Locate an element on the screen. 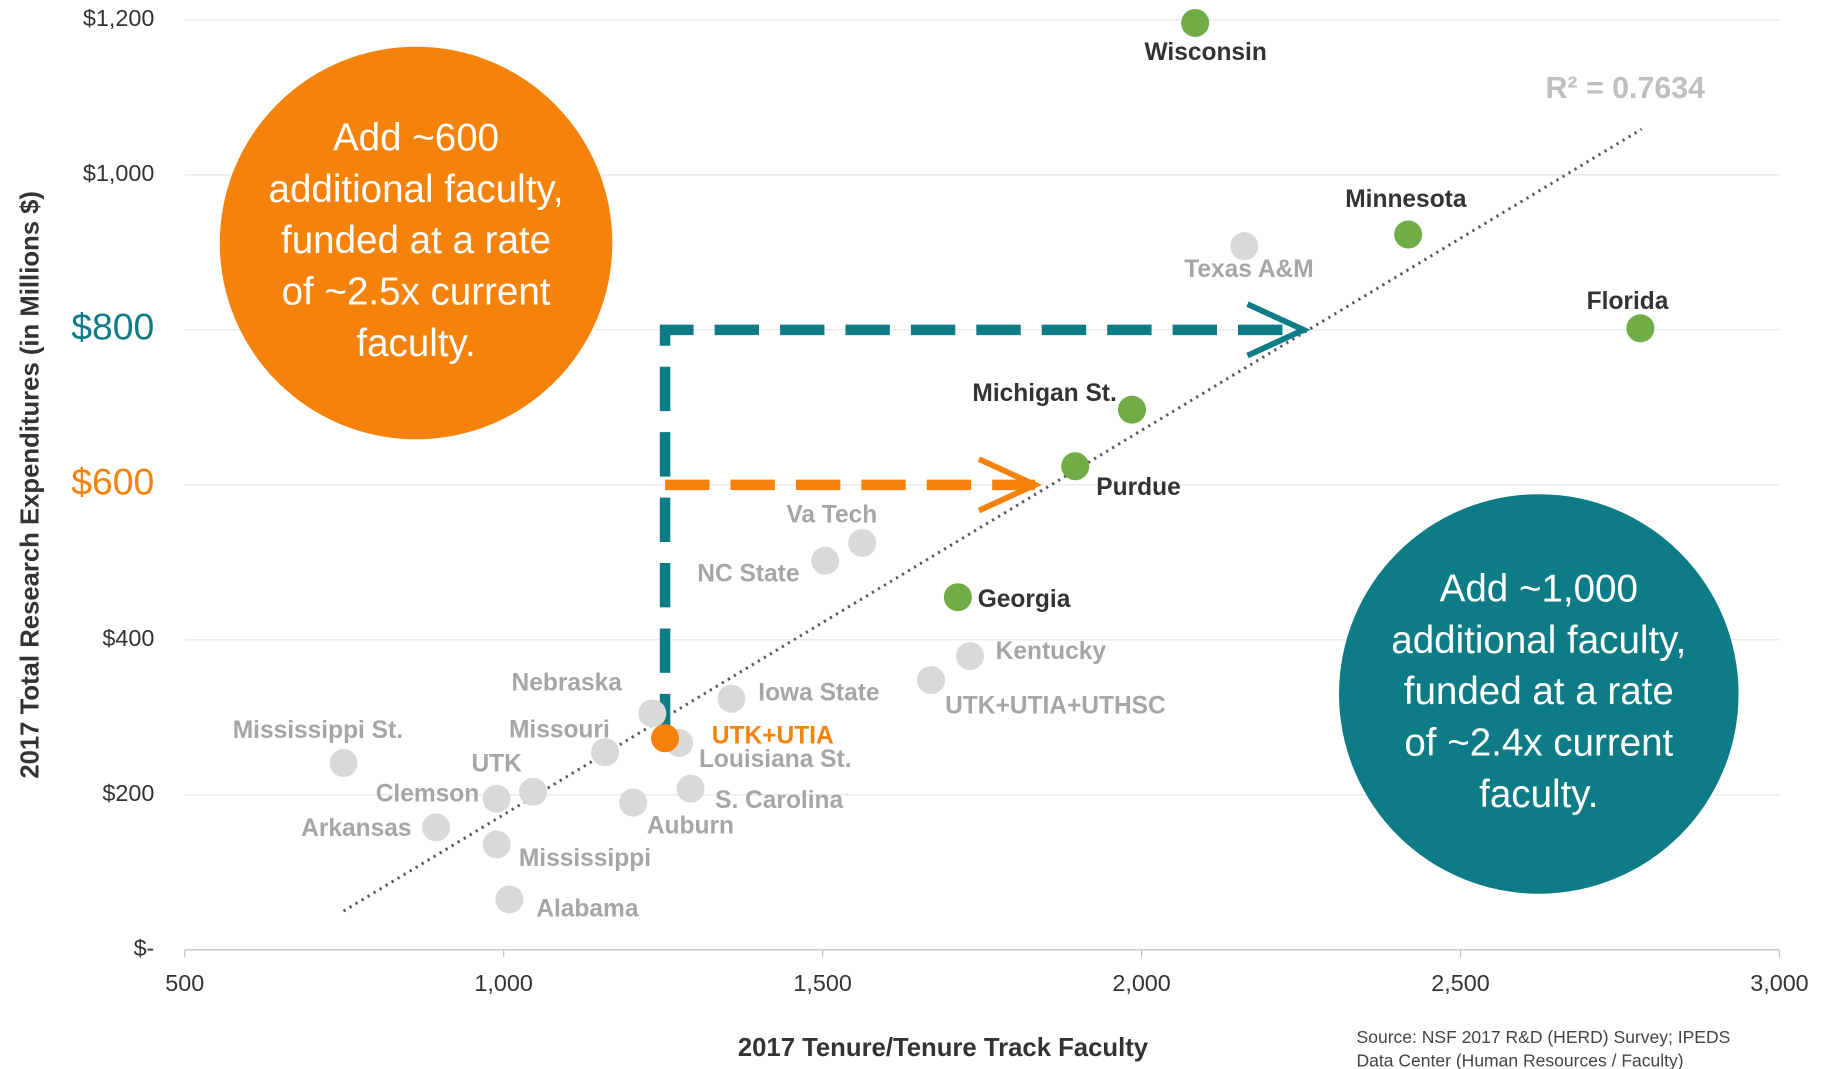 This screenshot has width=1831, height=1069. y-tick-label: $1,000 is located at coordinates (118, 173).